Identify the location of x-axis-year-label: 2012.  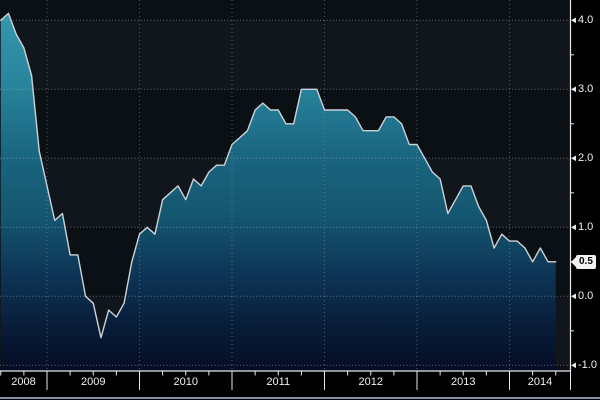
(370, 382).